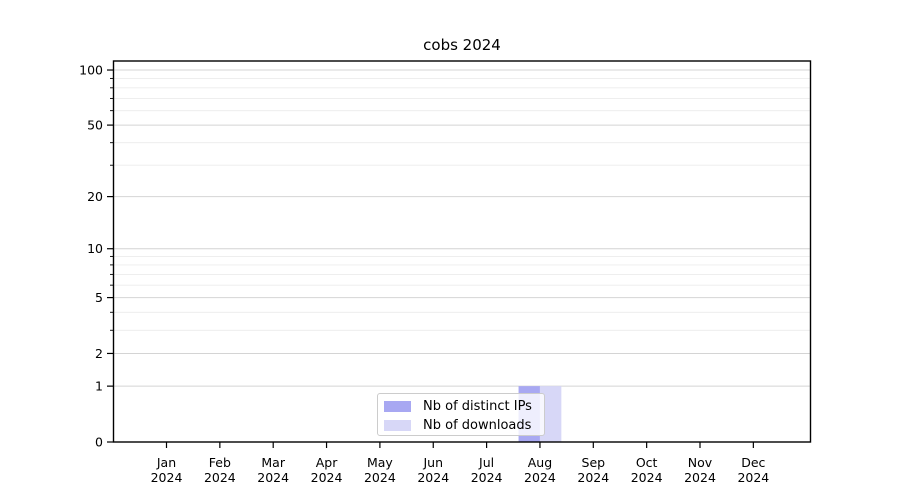 The height and width of the screenshot is (500, 900). I want to click on x-tick-year-may: 2024, so click(380, 477).